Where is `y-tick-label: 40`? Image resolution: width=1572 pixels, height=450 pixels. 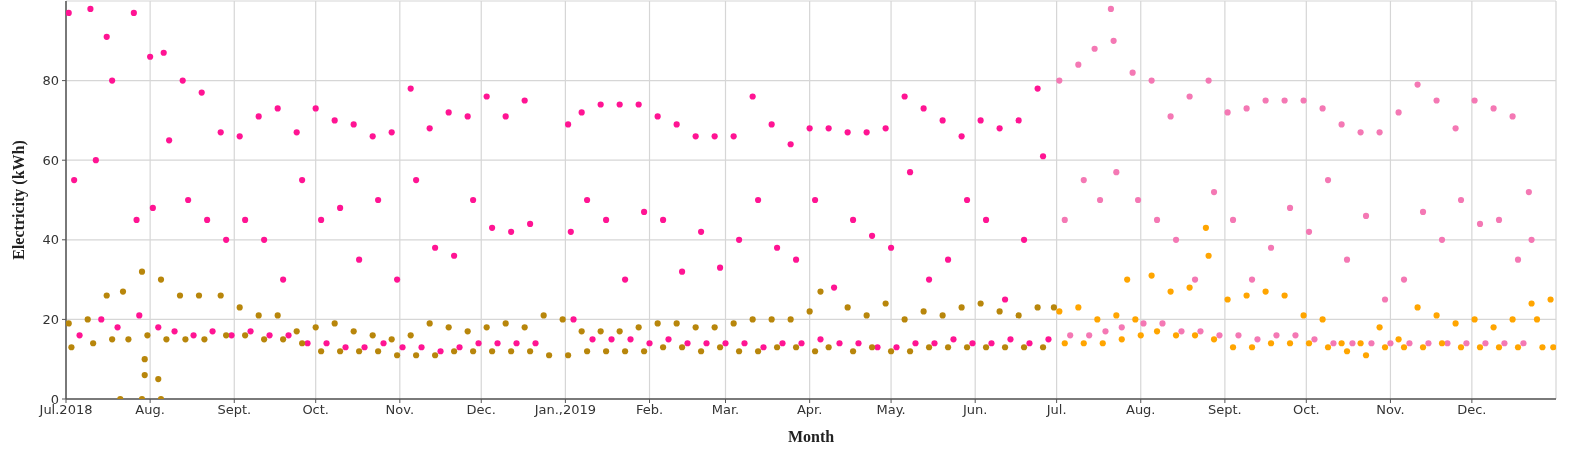
y-tick-label: 40 is located at coordinates (50, 240).